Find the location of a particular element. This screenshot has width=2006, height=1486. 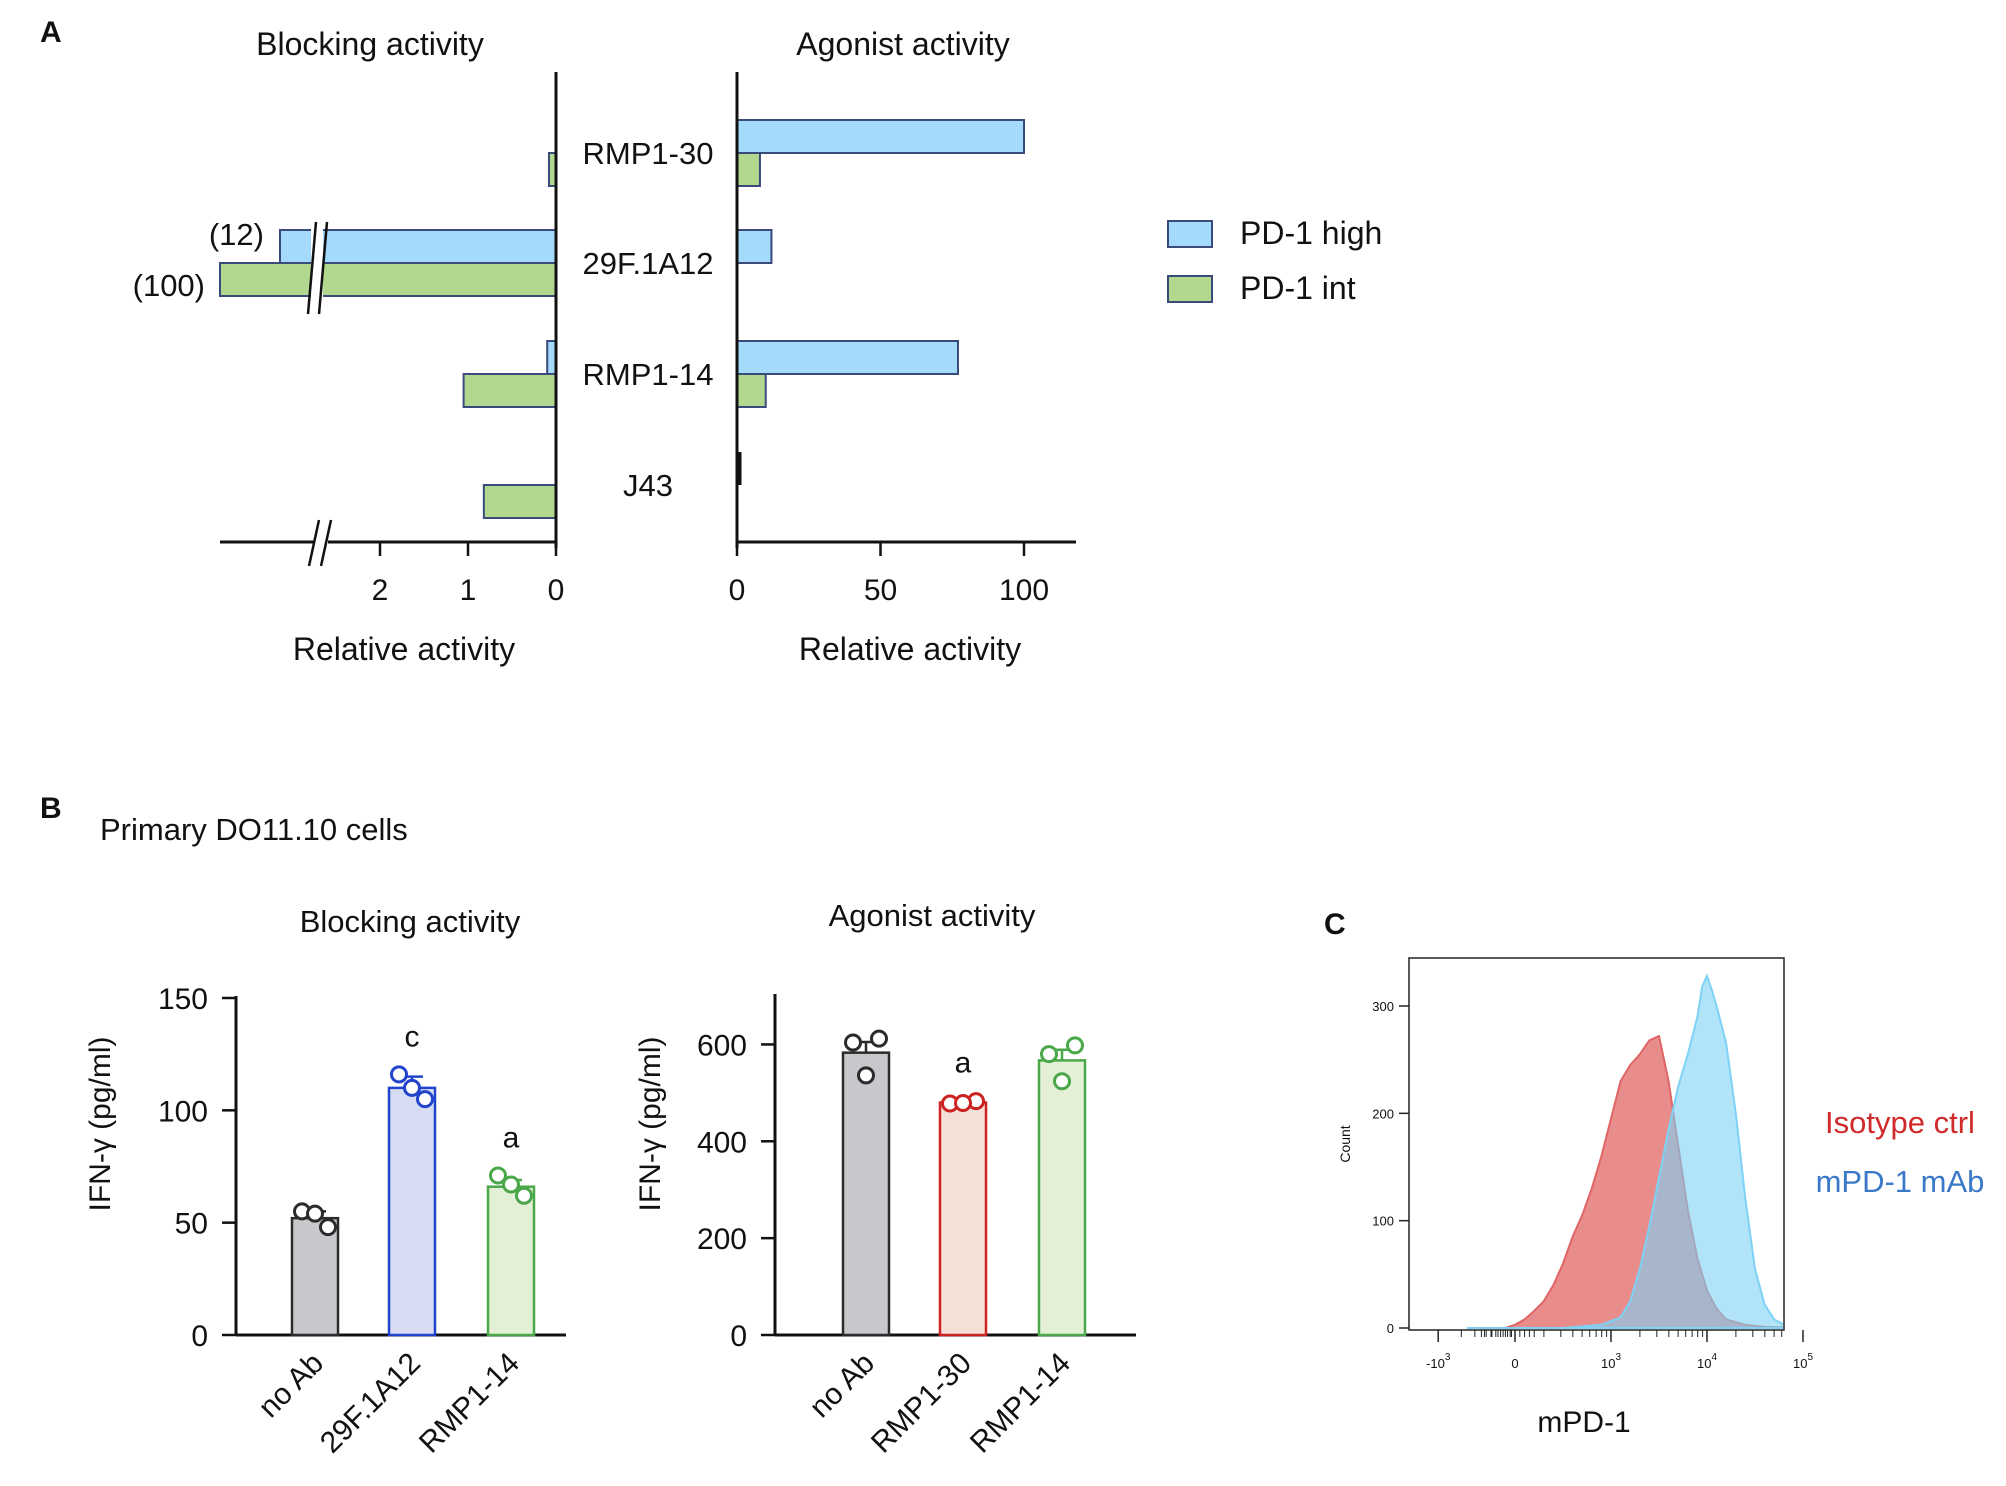

histogram-x-tick-label: 0 is located at coordinates (1514, 1363).